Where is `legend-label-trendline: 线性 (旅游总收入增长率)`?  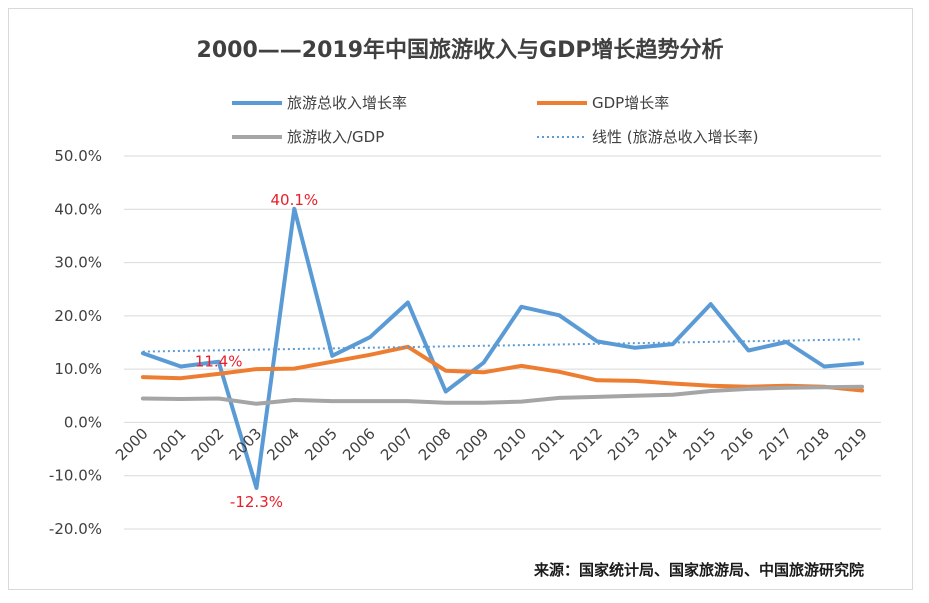
legend-label-trendline: 线性 (旅游总收入增长率) is located at coordinates (675, 137).